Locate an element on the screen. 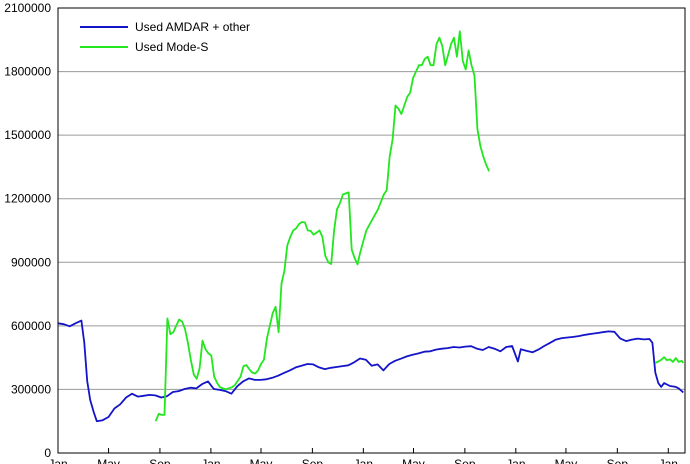 Image resolution: width=690 pixels, height=464 pixels. series-line-mode-s is located at coordinates (669, 360).